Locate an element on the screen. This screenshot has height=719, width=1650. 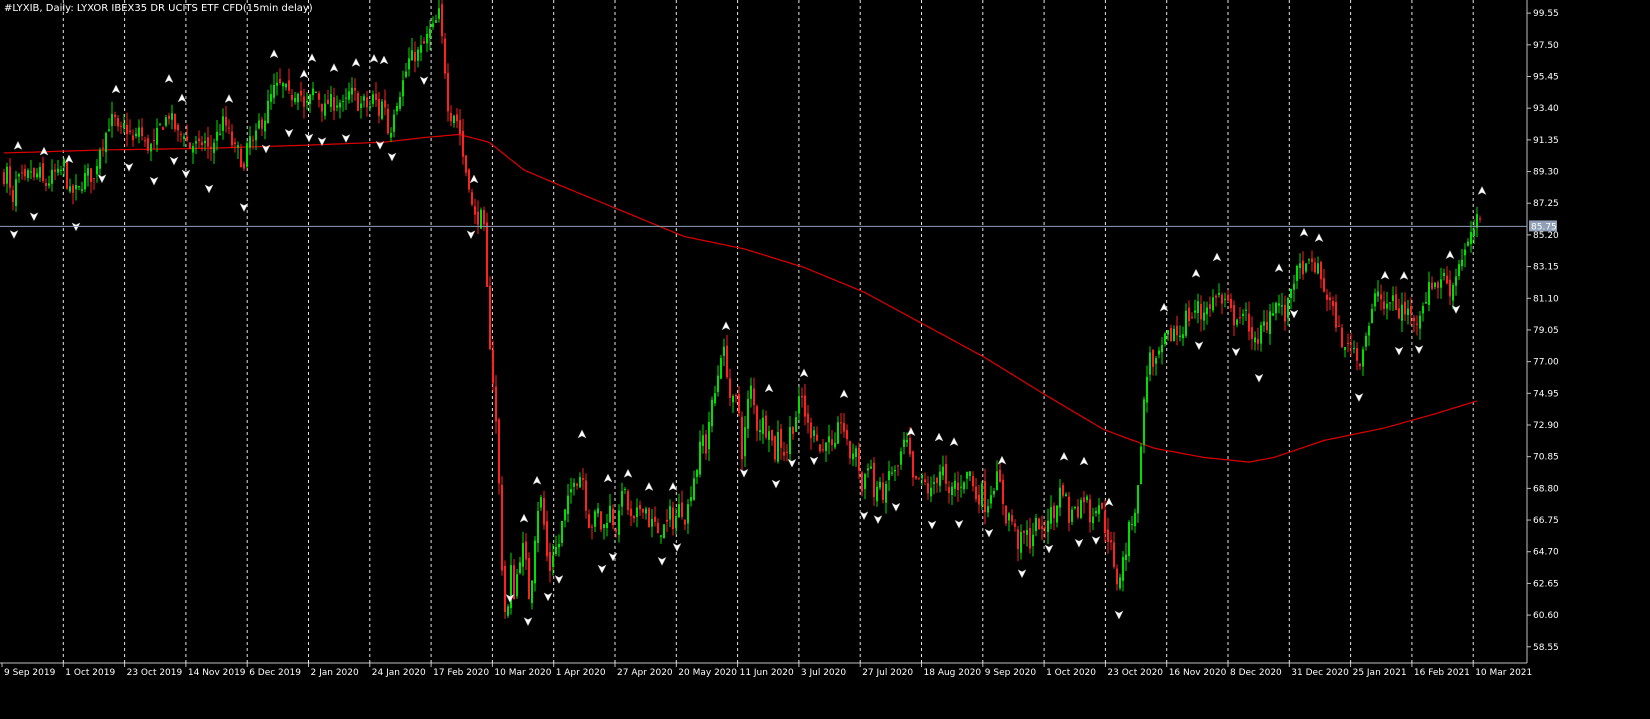
time-tick-label: 10 Mar 2021 is located at coordinates (1503, 673).